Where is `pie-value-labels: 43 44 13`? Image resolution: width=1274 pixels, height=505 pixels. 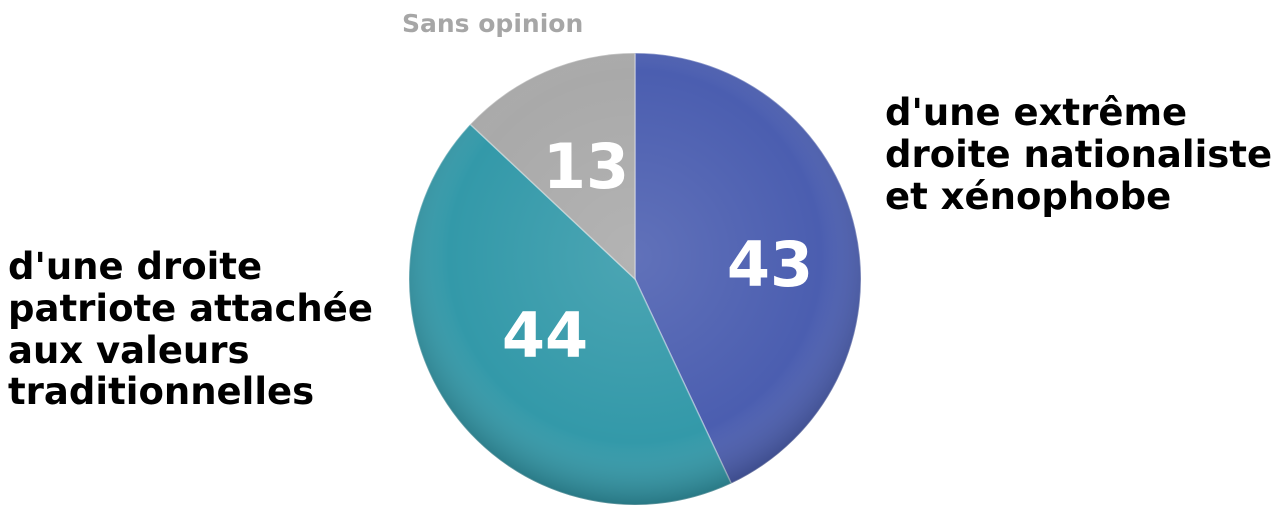
pie-value-labels: 43 44 13 is located at coordinates (657, 251).